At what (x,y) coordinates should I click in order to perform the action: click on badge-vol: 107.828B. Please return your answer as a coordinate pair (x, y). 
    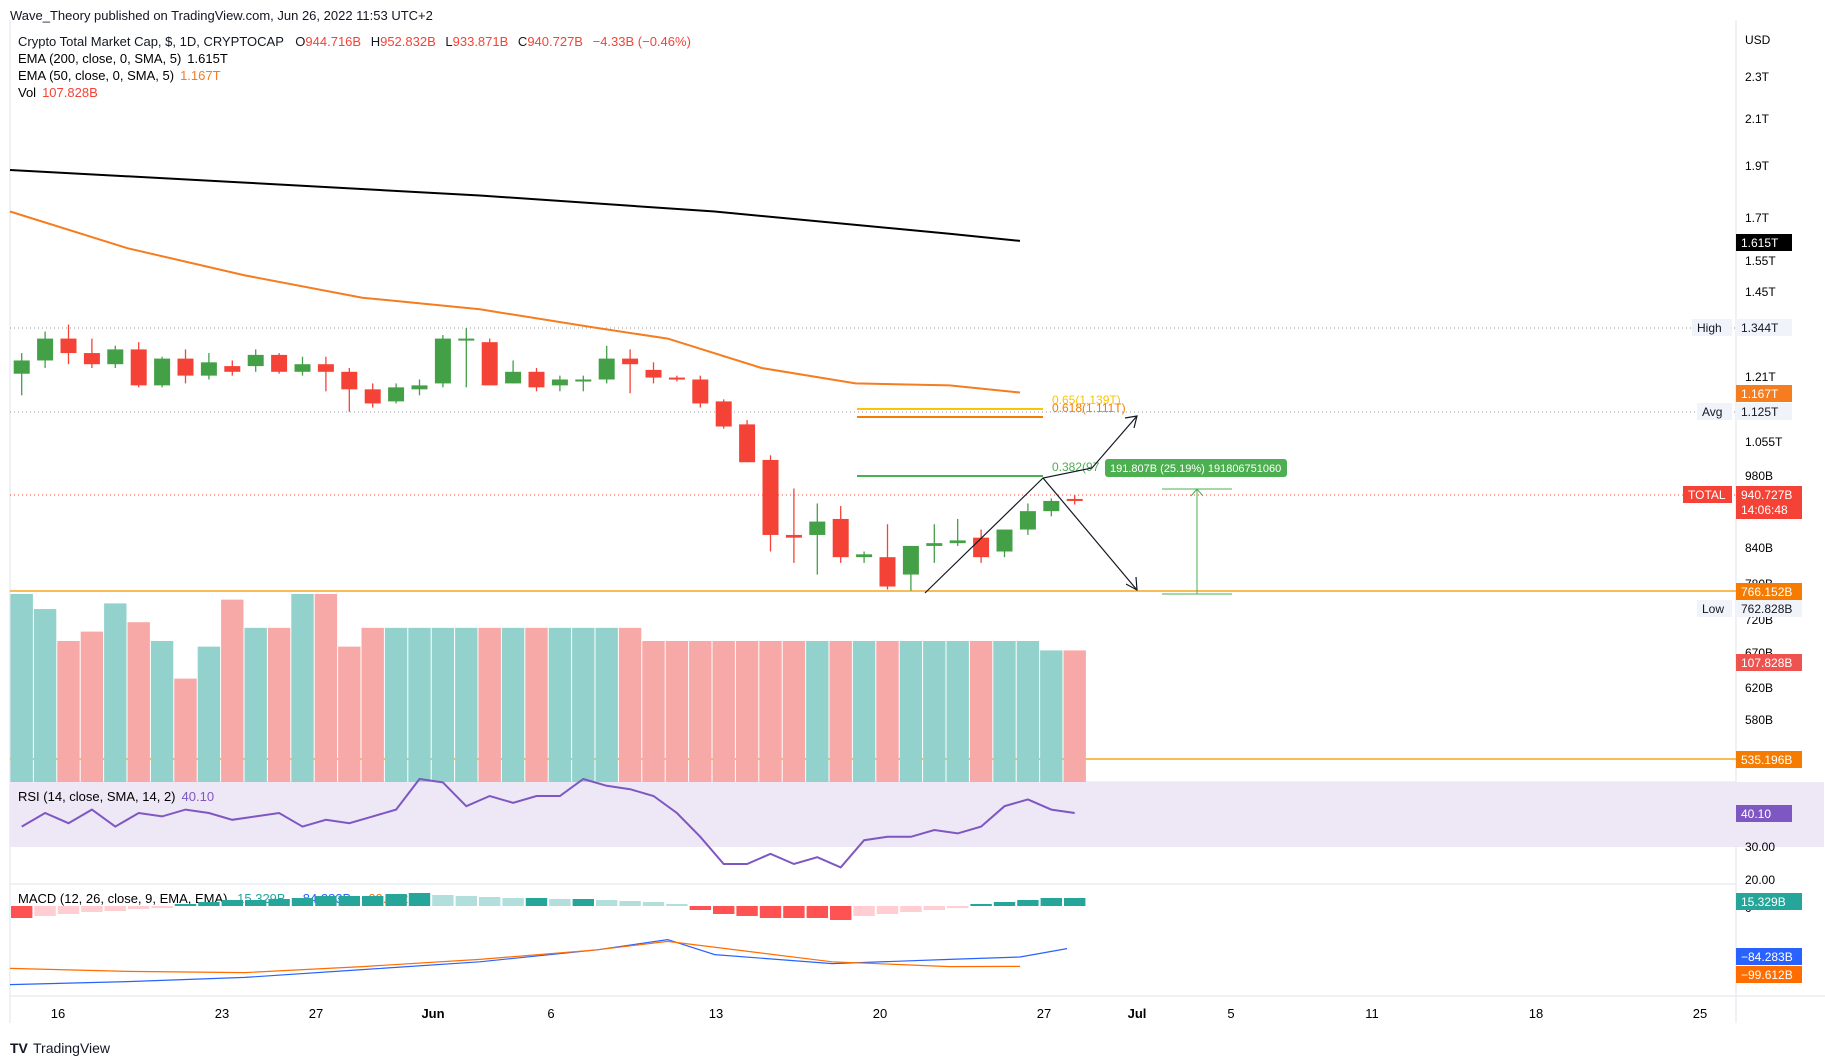
    Looking at the image, I should click on (1769, 662).